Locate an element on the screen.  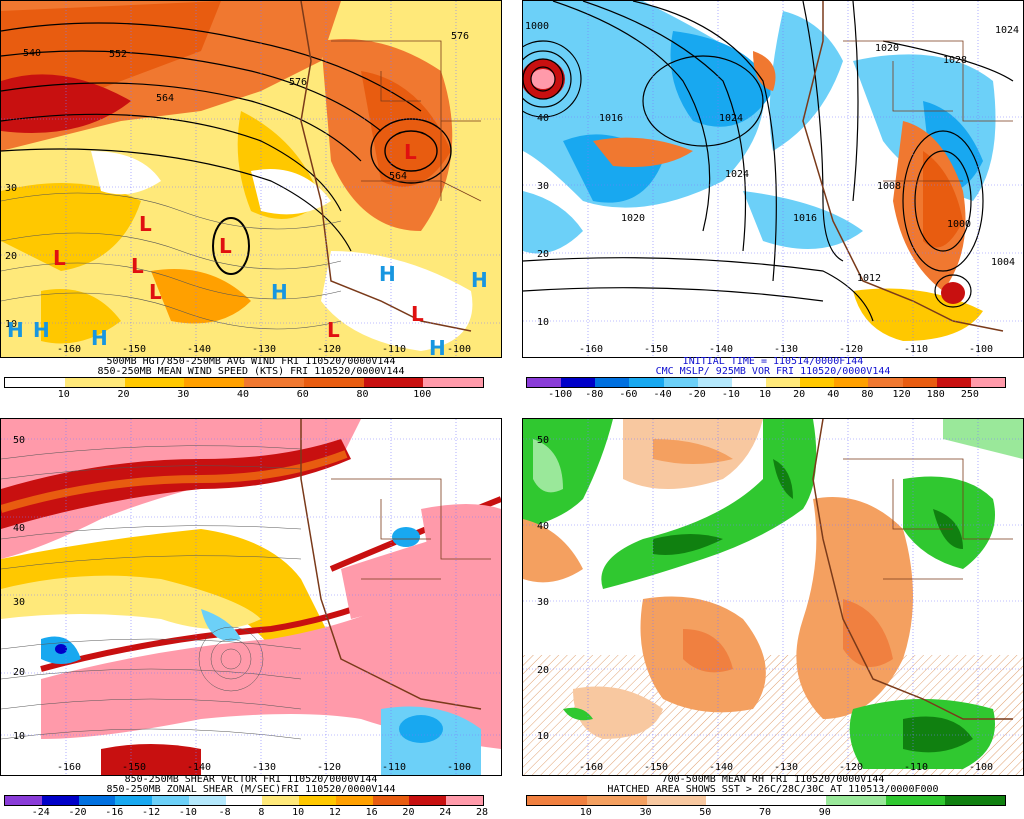
lat-label: 10 is located at coordinates (11, 324).